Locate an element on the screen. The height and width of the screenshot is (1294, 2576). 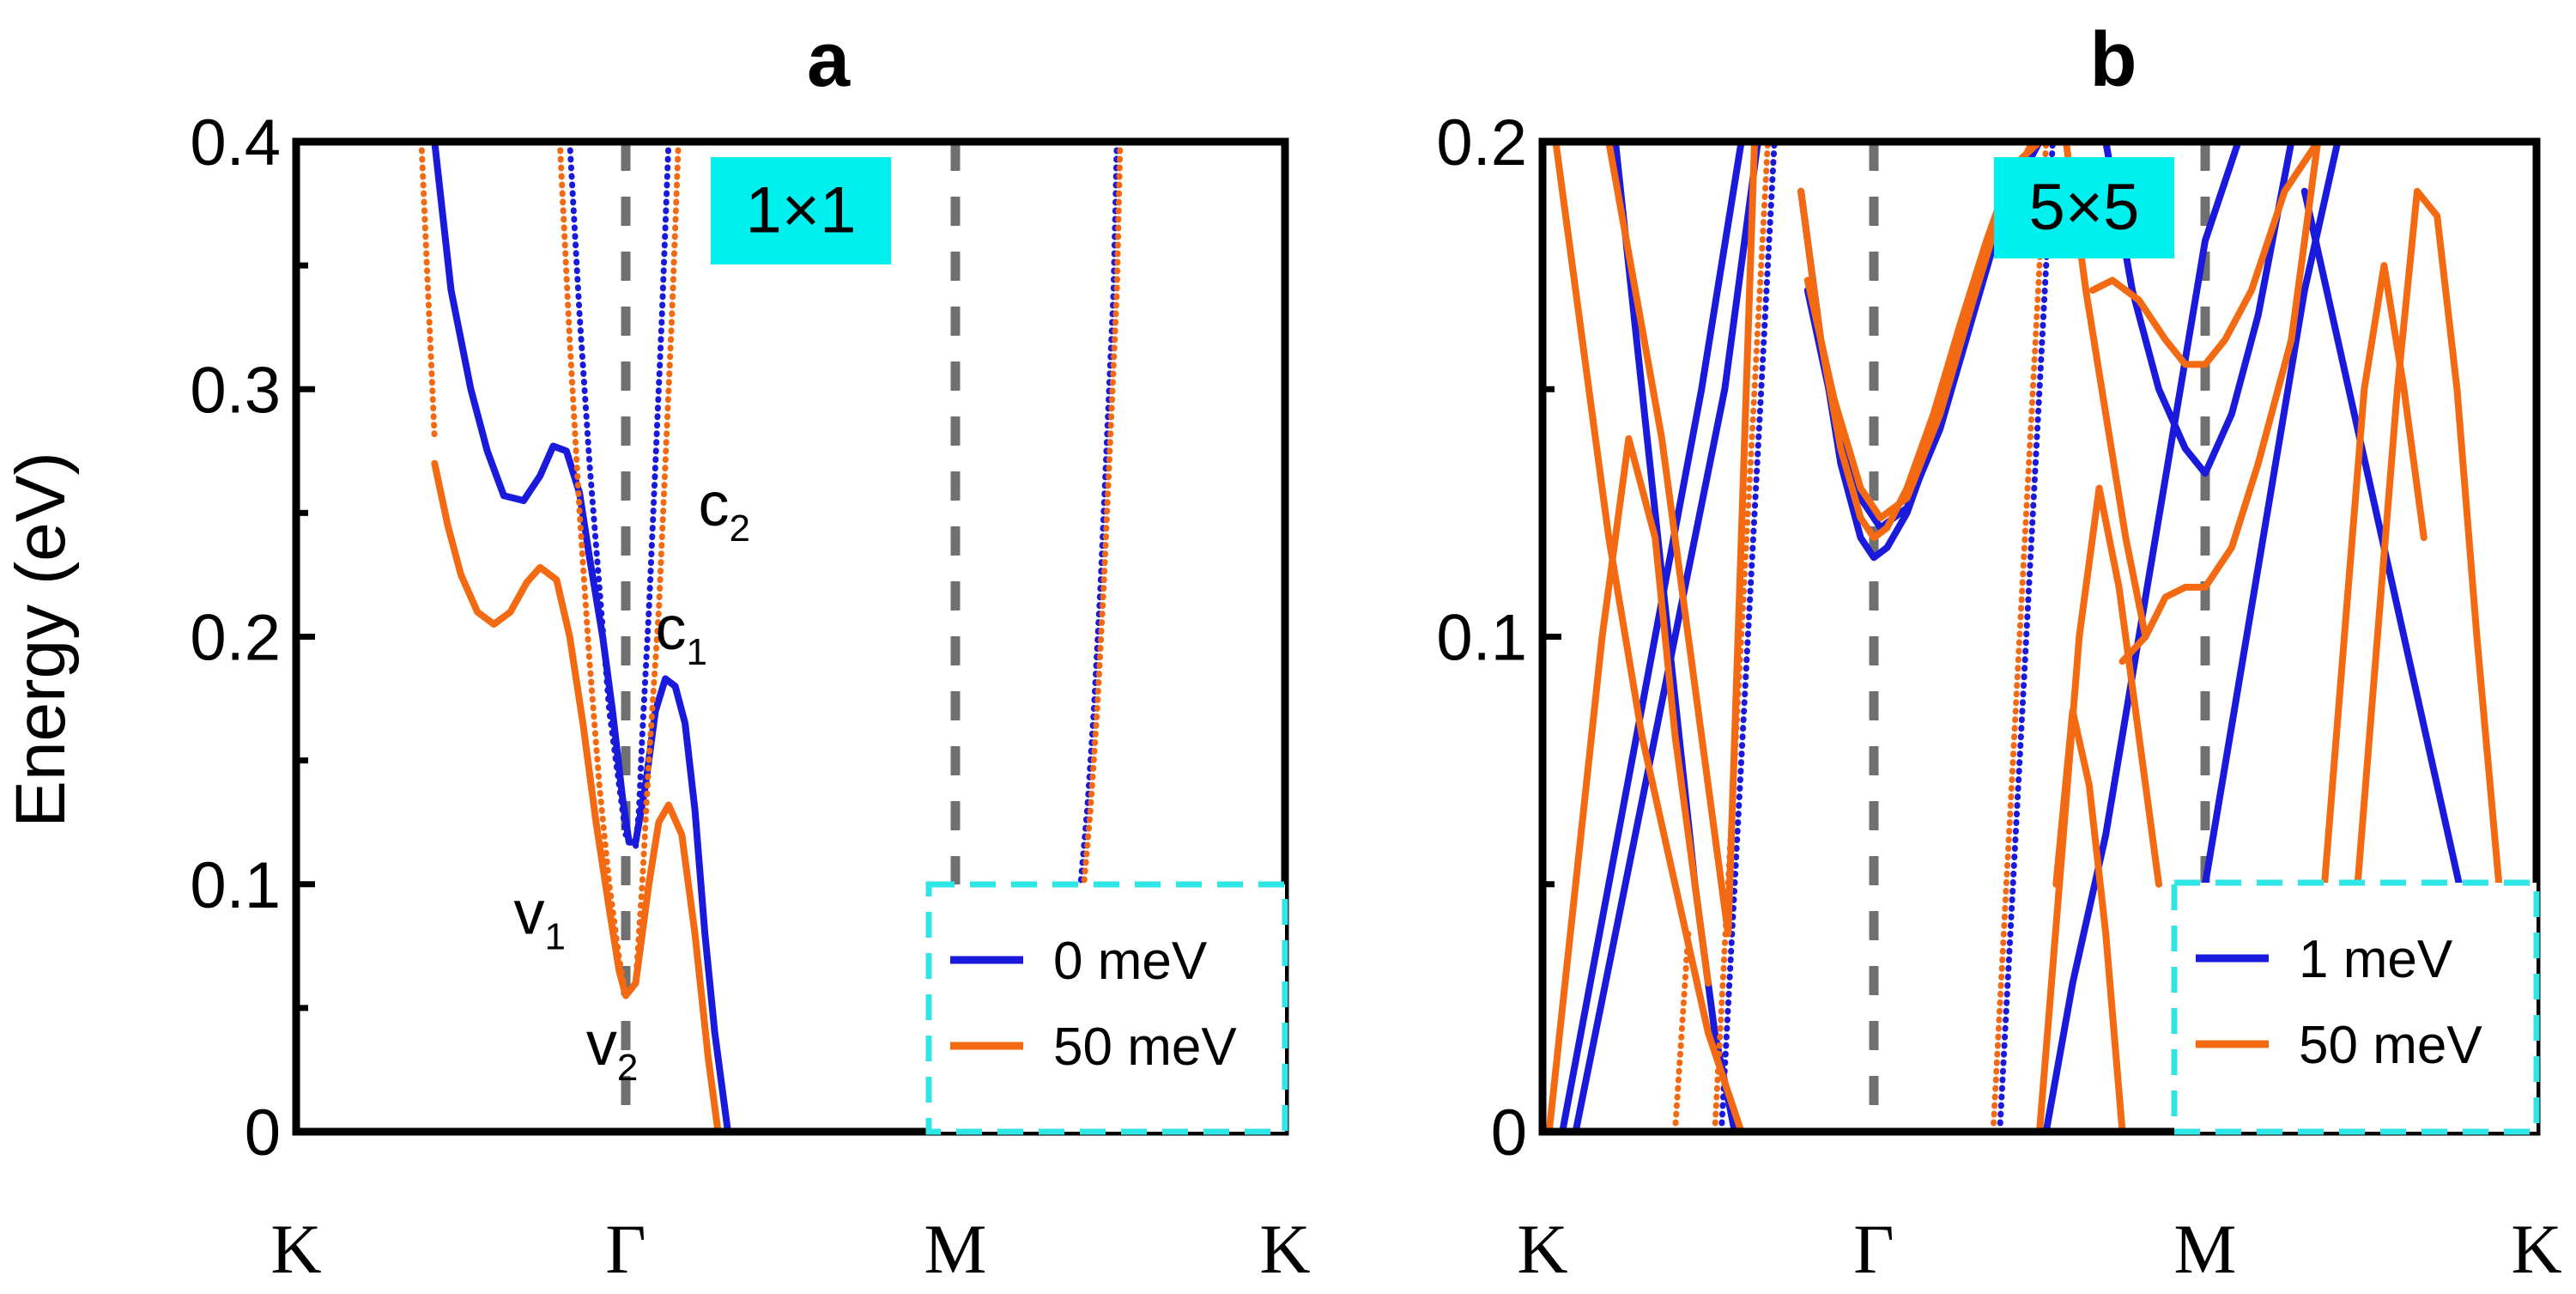
band-label: v2 is located at coordinates (612, 1049).